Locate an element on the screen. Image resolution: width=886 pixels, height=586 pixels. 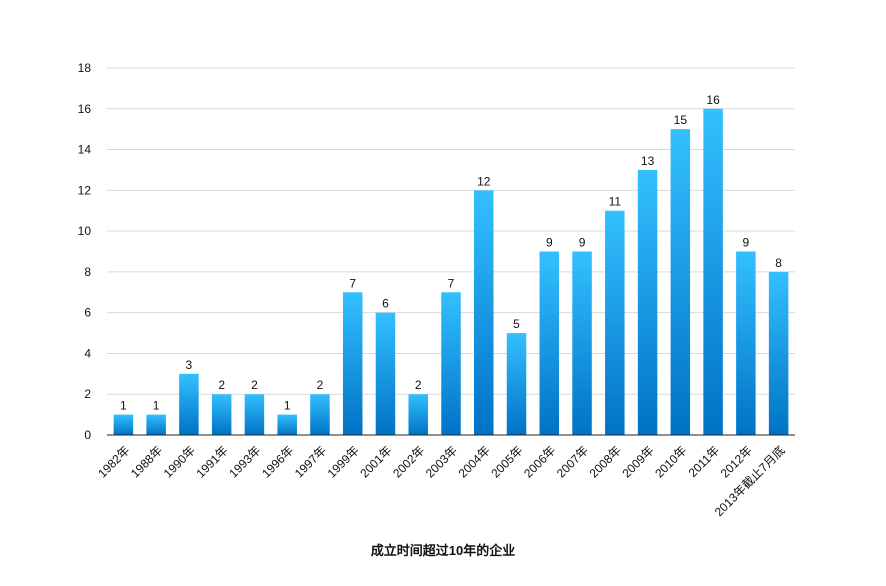
y-tick-label: 16 is located at coordinates (85, 109).